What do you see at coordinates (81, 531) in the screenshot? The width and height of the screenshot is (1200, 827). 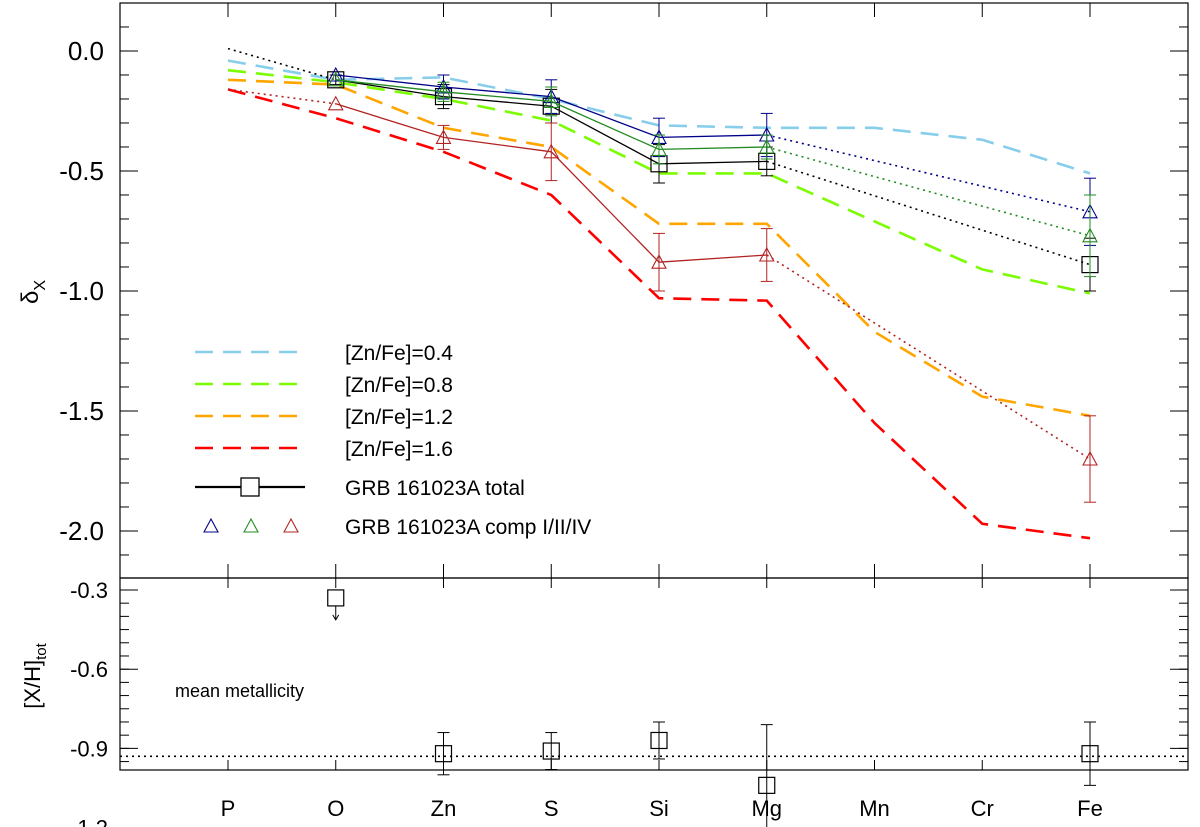 I see `y-tick-label: -2.0` at bounding box center [81, 531].